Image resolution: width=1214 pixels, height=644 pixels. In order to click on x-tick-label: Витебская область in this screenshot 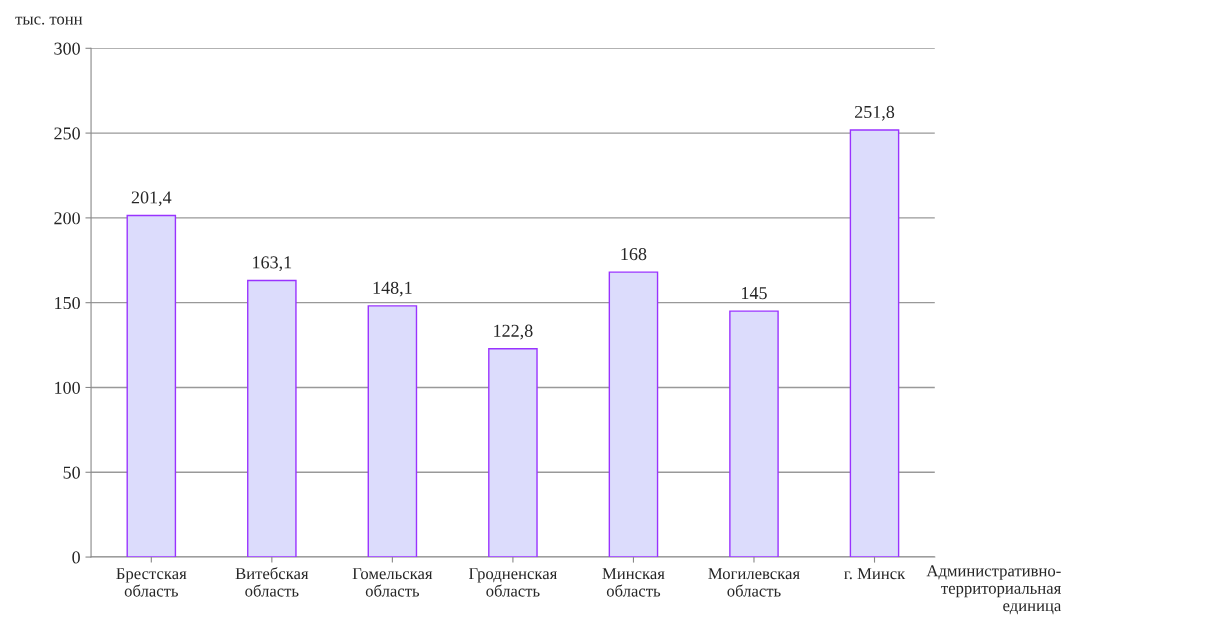, I will do `click(272, 582)`.